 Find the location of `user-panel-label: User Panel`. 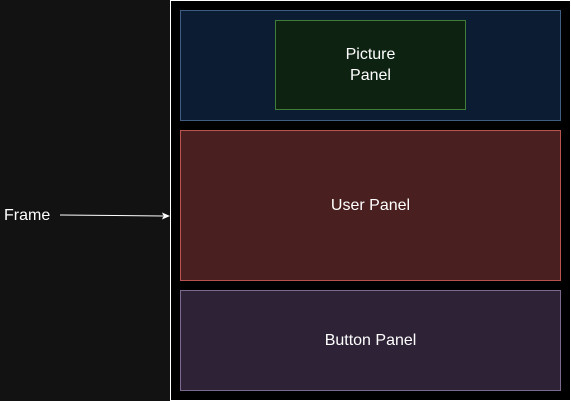

user-panel-label: User Panel is located at coordinates (370, 205).